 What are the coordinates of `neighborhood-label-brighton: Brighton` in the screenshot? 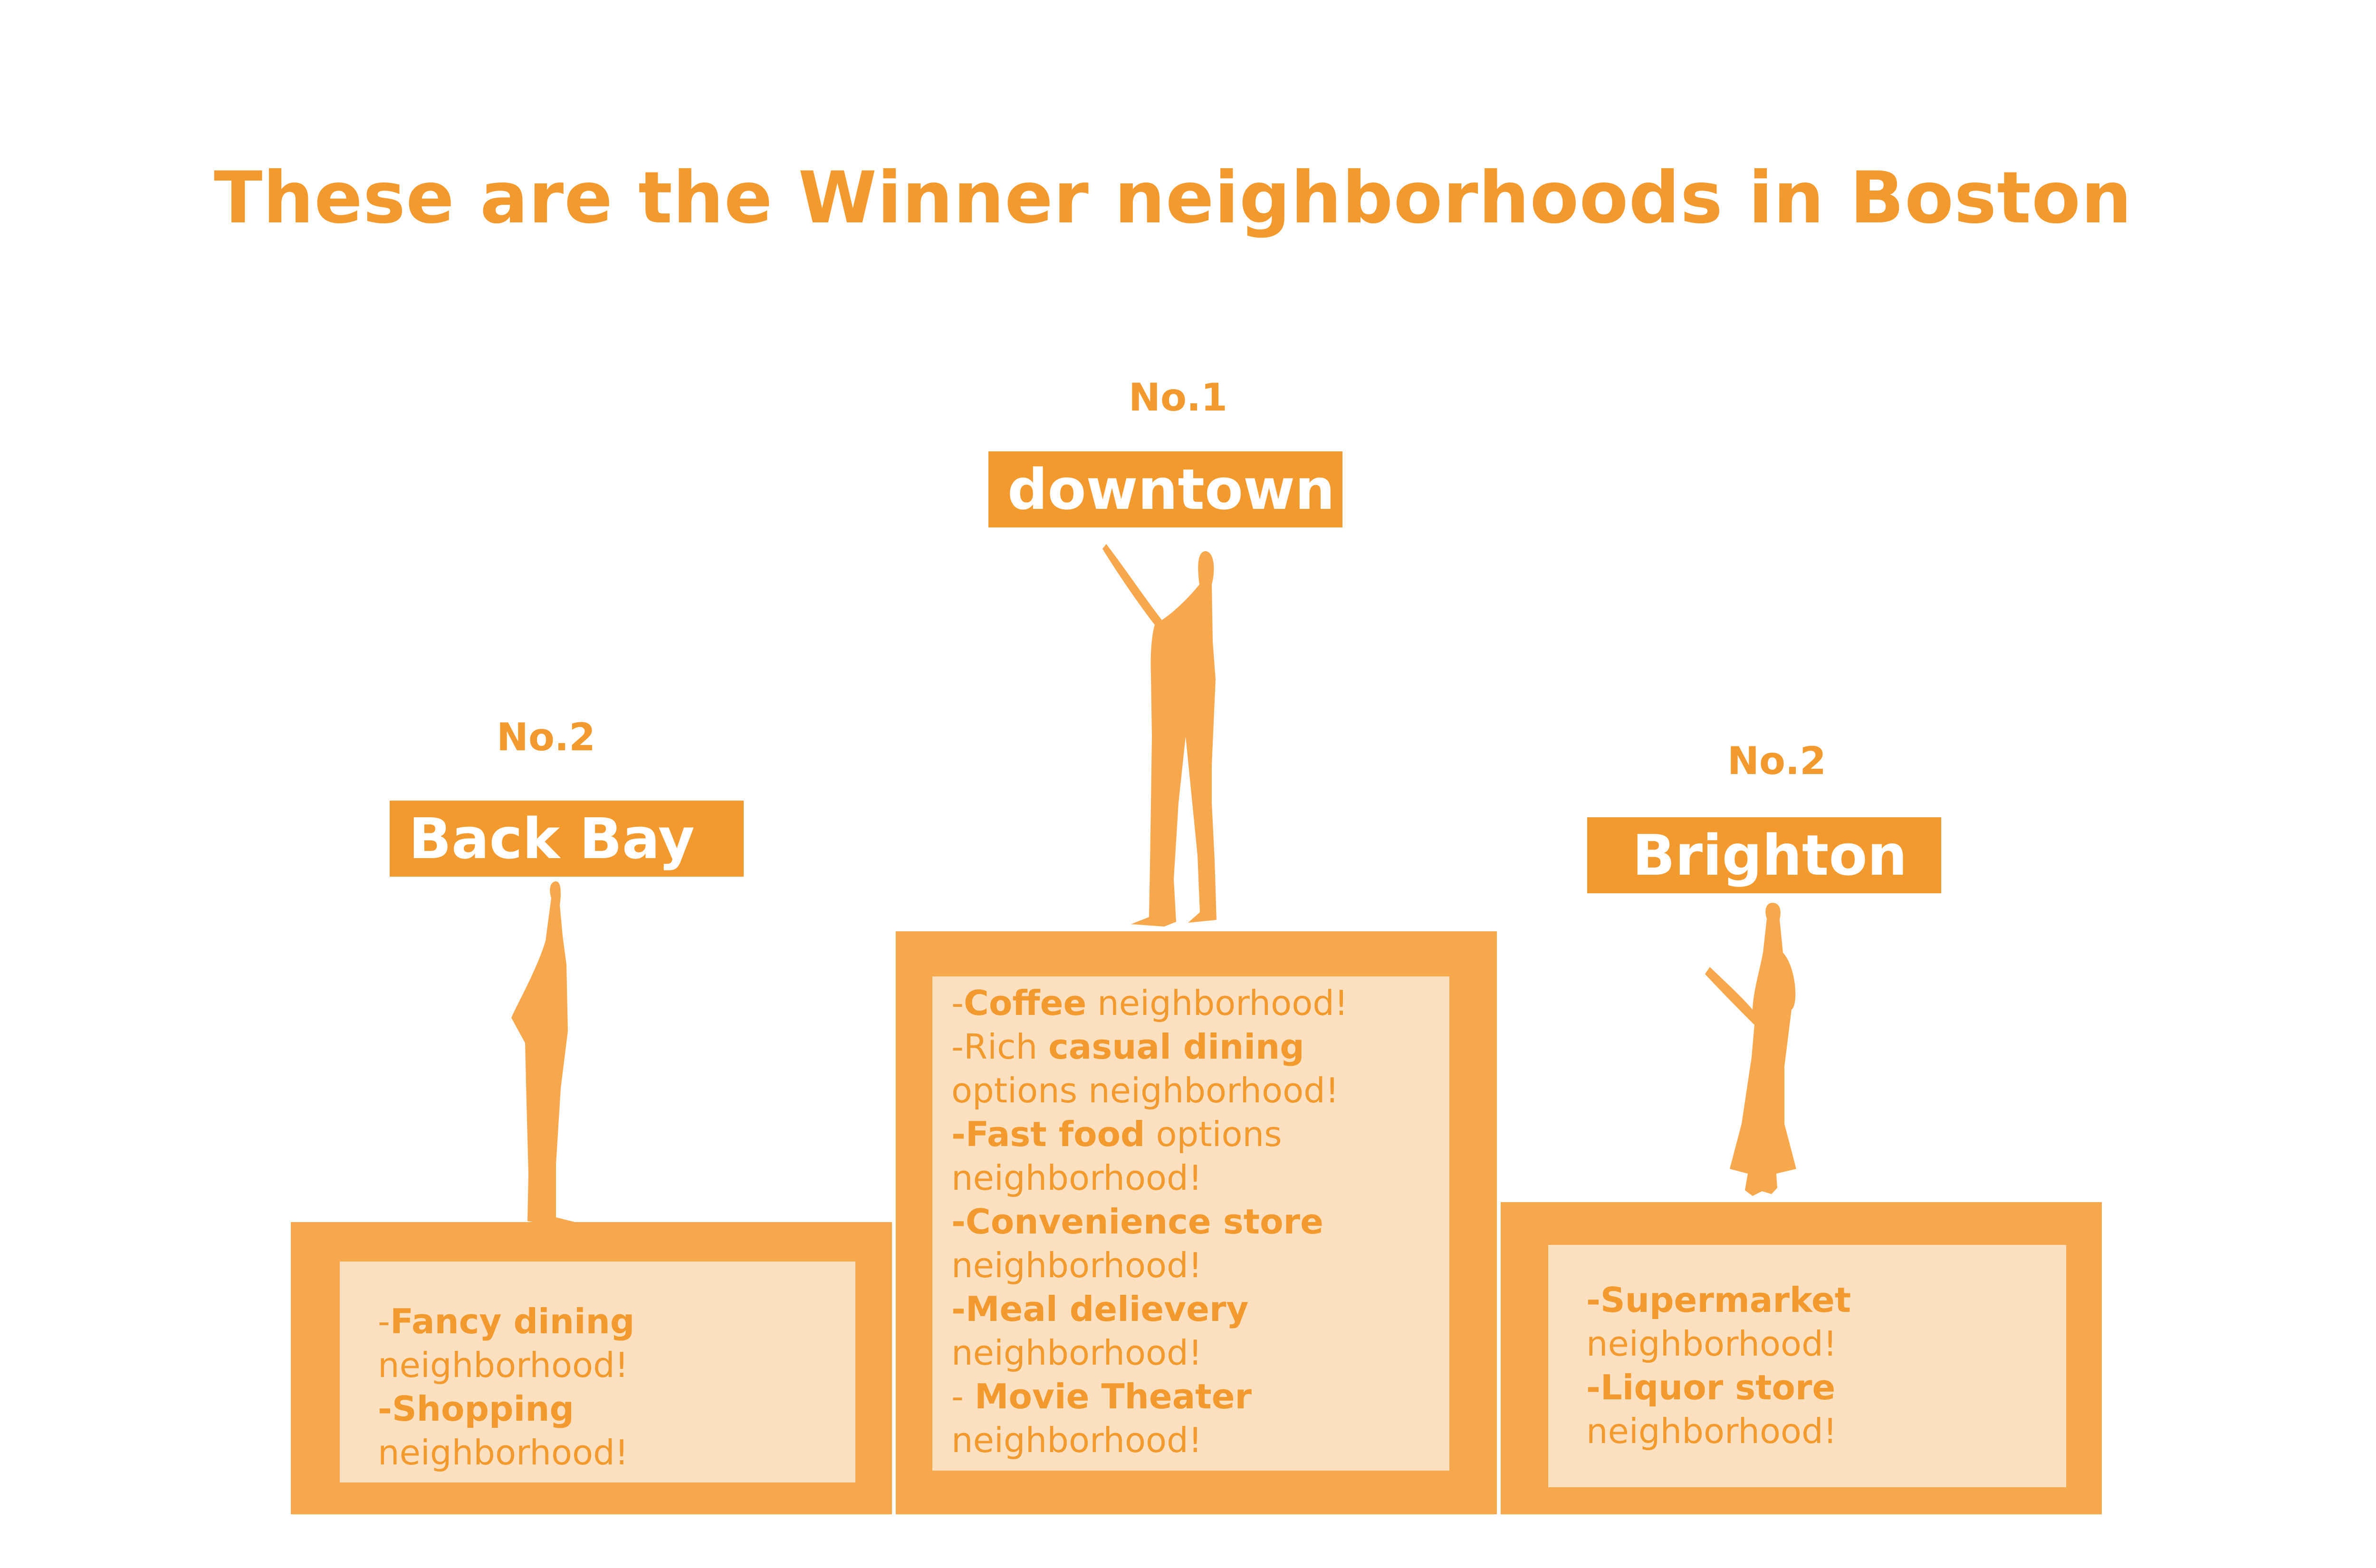 It's located at (1764, 855).